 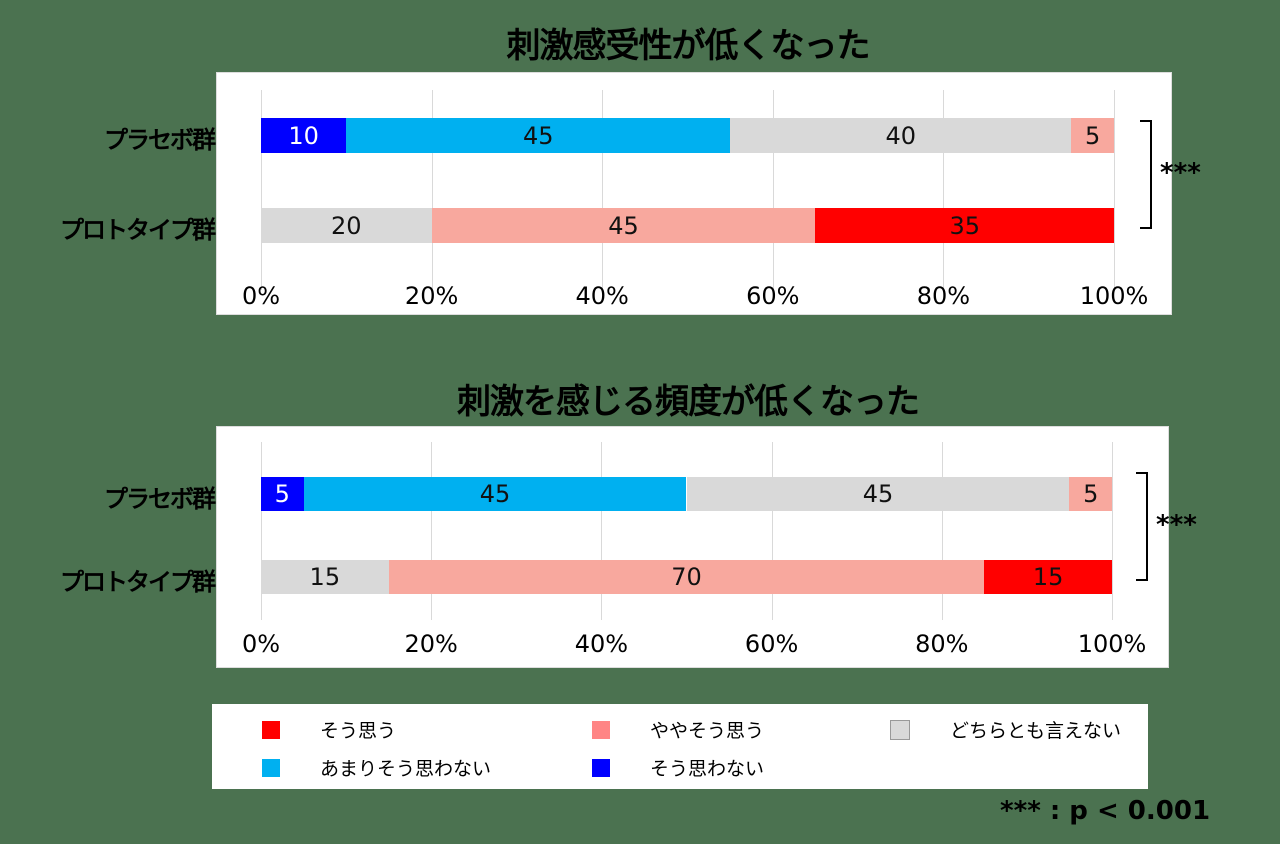 What do you see at coordinates (406, 769) in the screenshot?
I see `legend-label: あまりそう思わない` at bounding box center [406, 769].